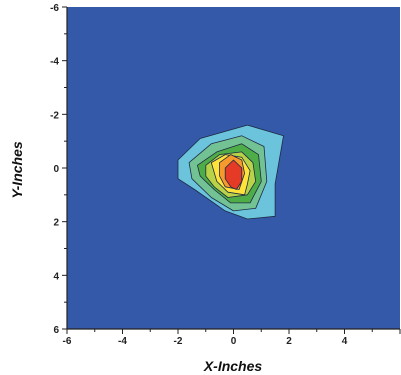 The width and height of the screenshot is (401, 375). What do you see at coordinates (56, 223) in the screenshot?
I see `y-tick-label: 2` at bounding box center [56, 223].